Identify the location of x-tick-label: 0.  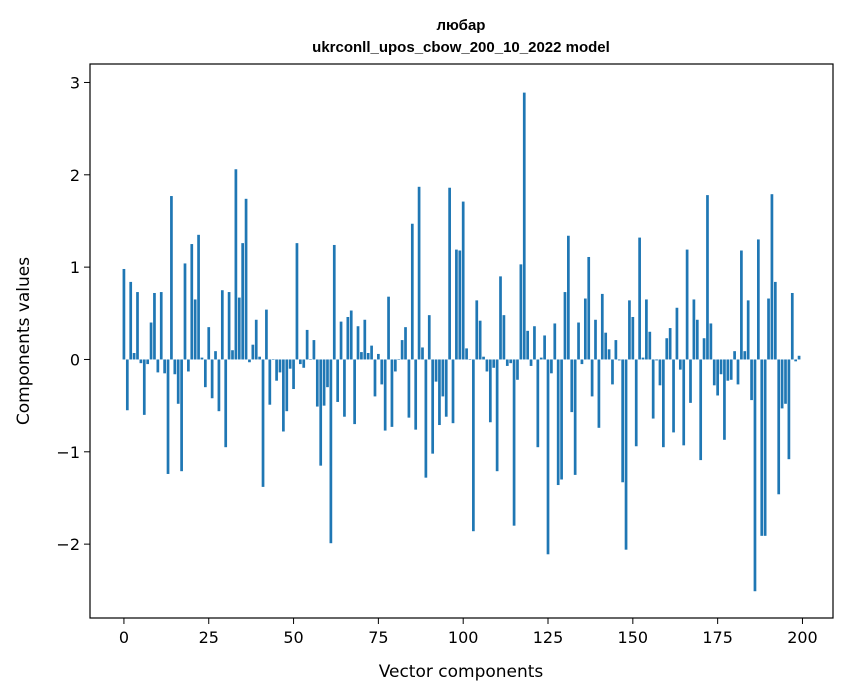
(124, 637).